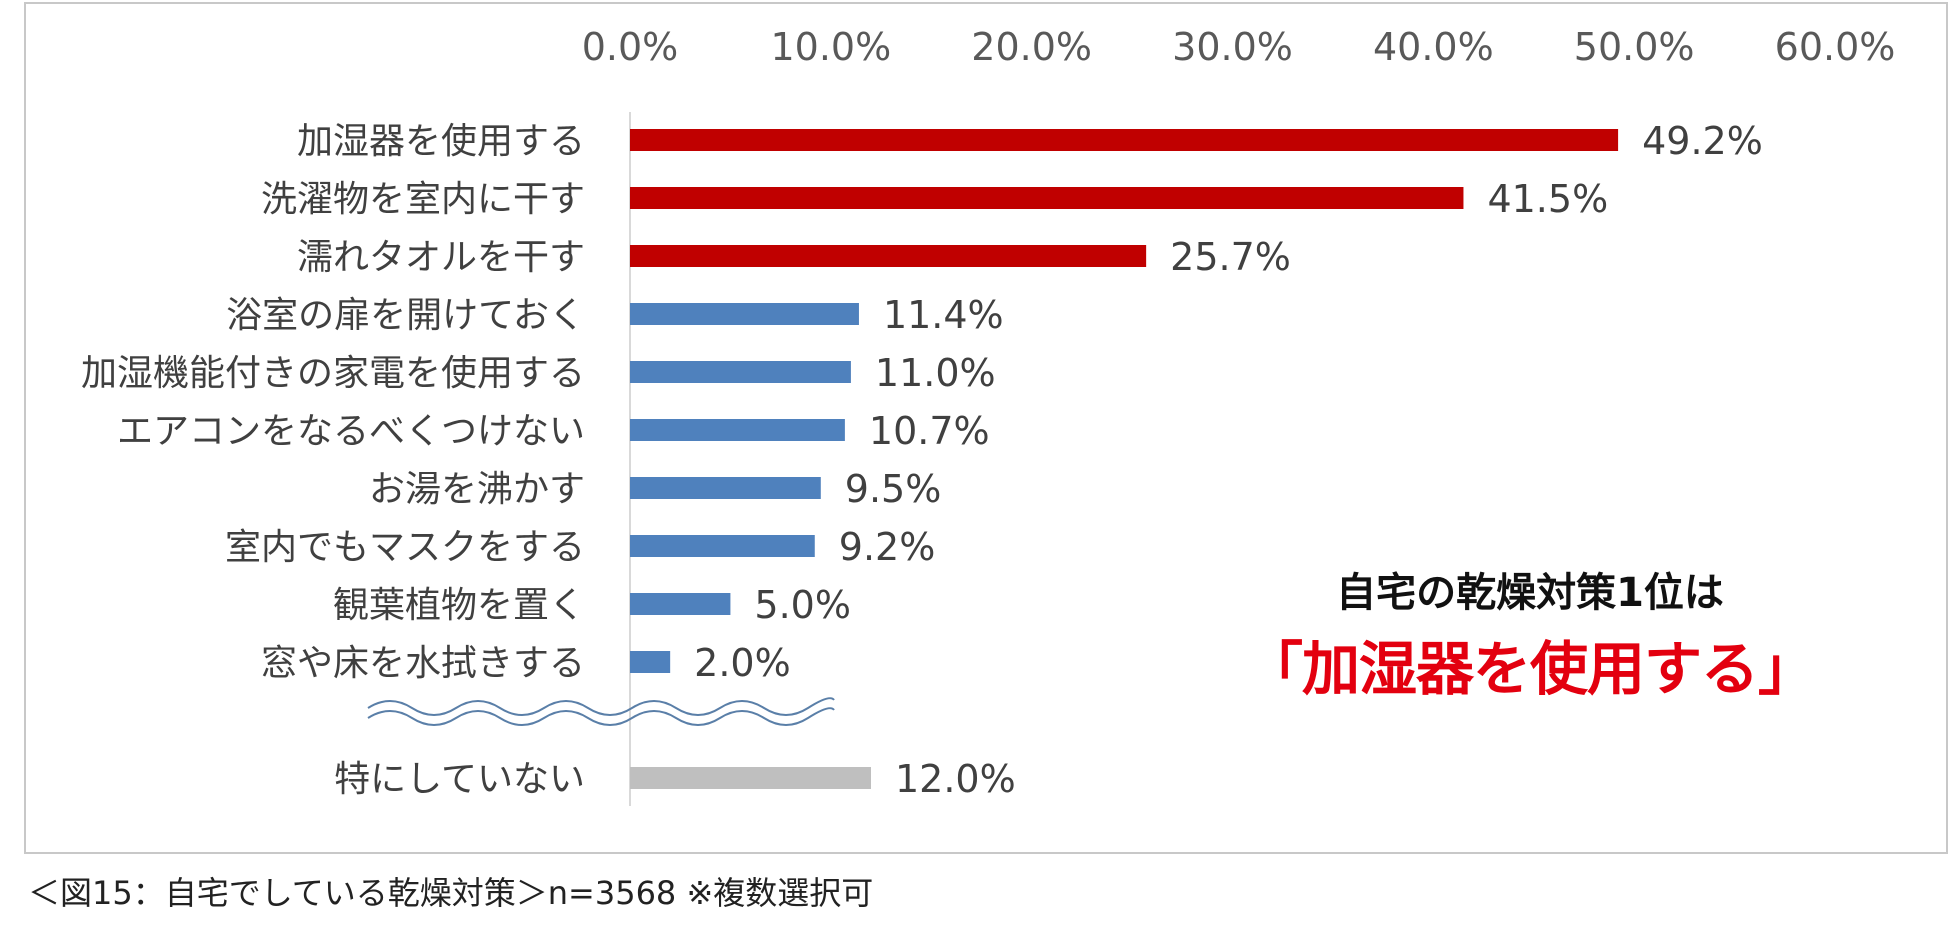 The width and height of the screenshot is (1950, 937). What do you see at coordinates (1530, 633) in the screenshot?
I see `highlight-callout: 自宅の乾燥対策1位は 「加湿器を使用する」` at bounding box center [1530, 633].